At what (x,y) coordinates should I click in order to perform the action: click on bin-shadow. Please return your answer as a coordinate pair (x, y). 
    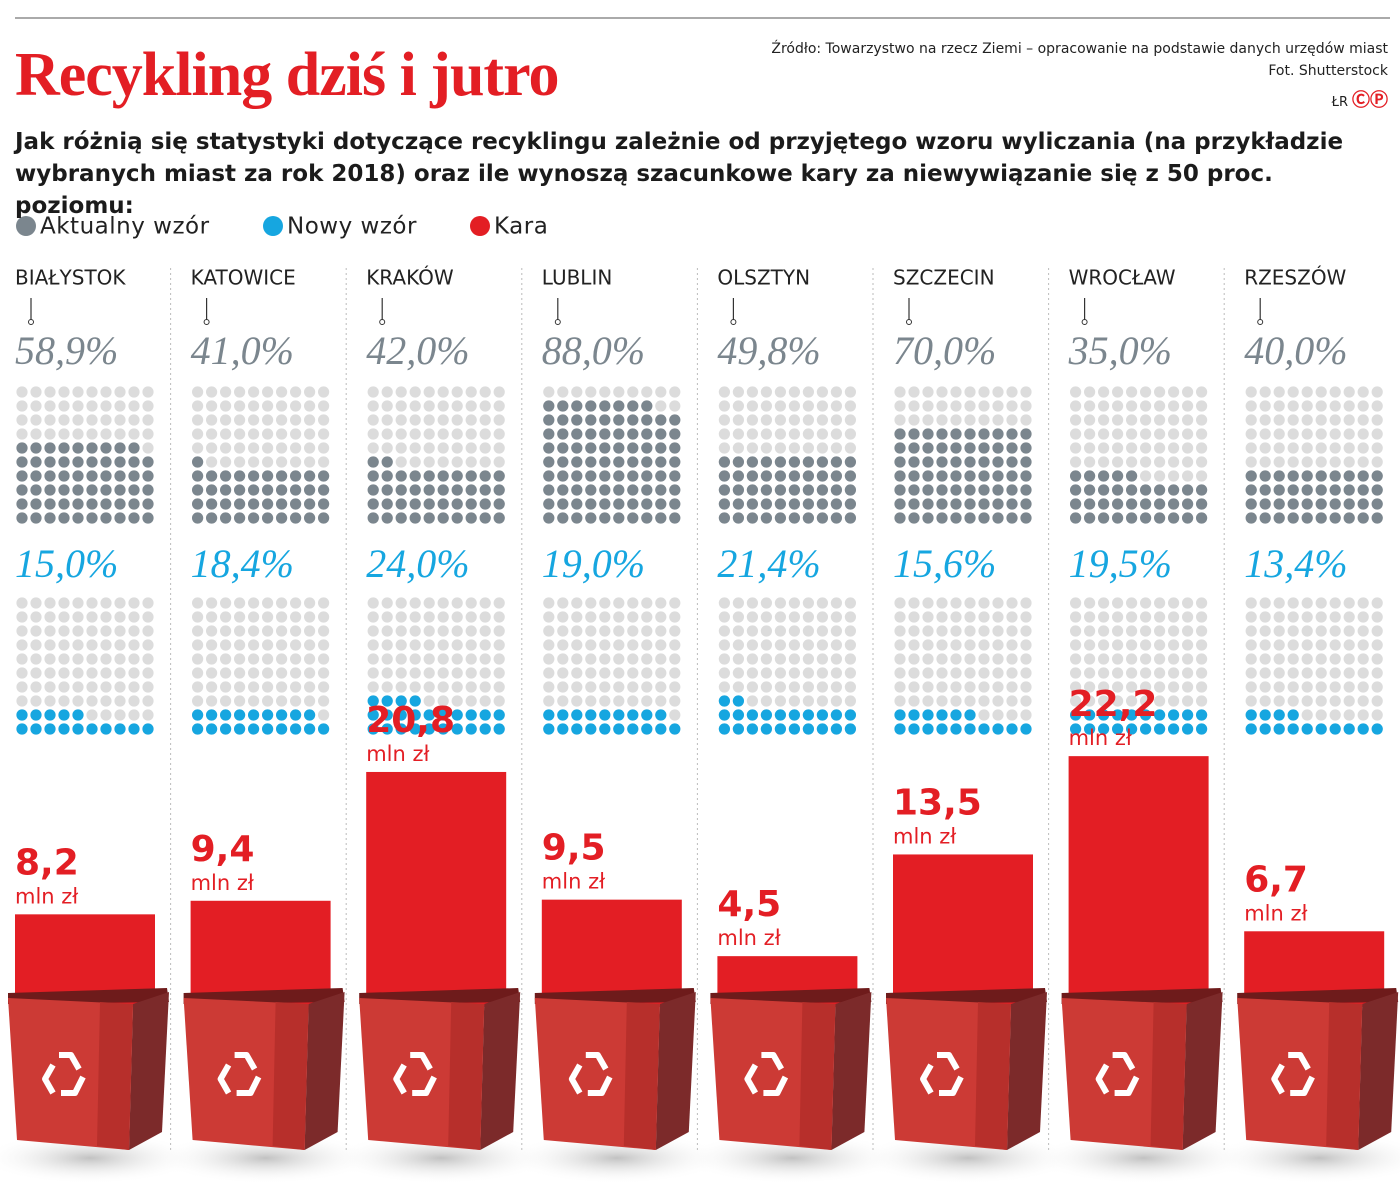
    Looking at the image, I should click on (968, 1158).